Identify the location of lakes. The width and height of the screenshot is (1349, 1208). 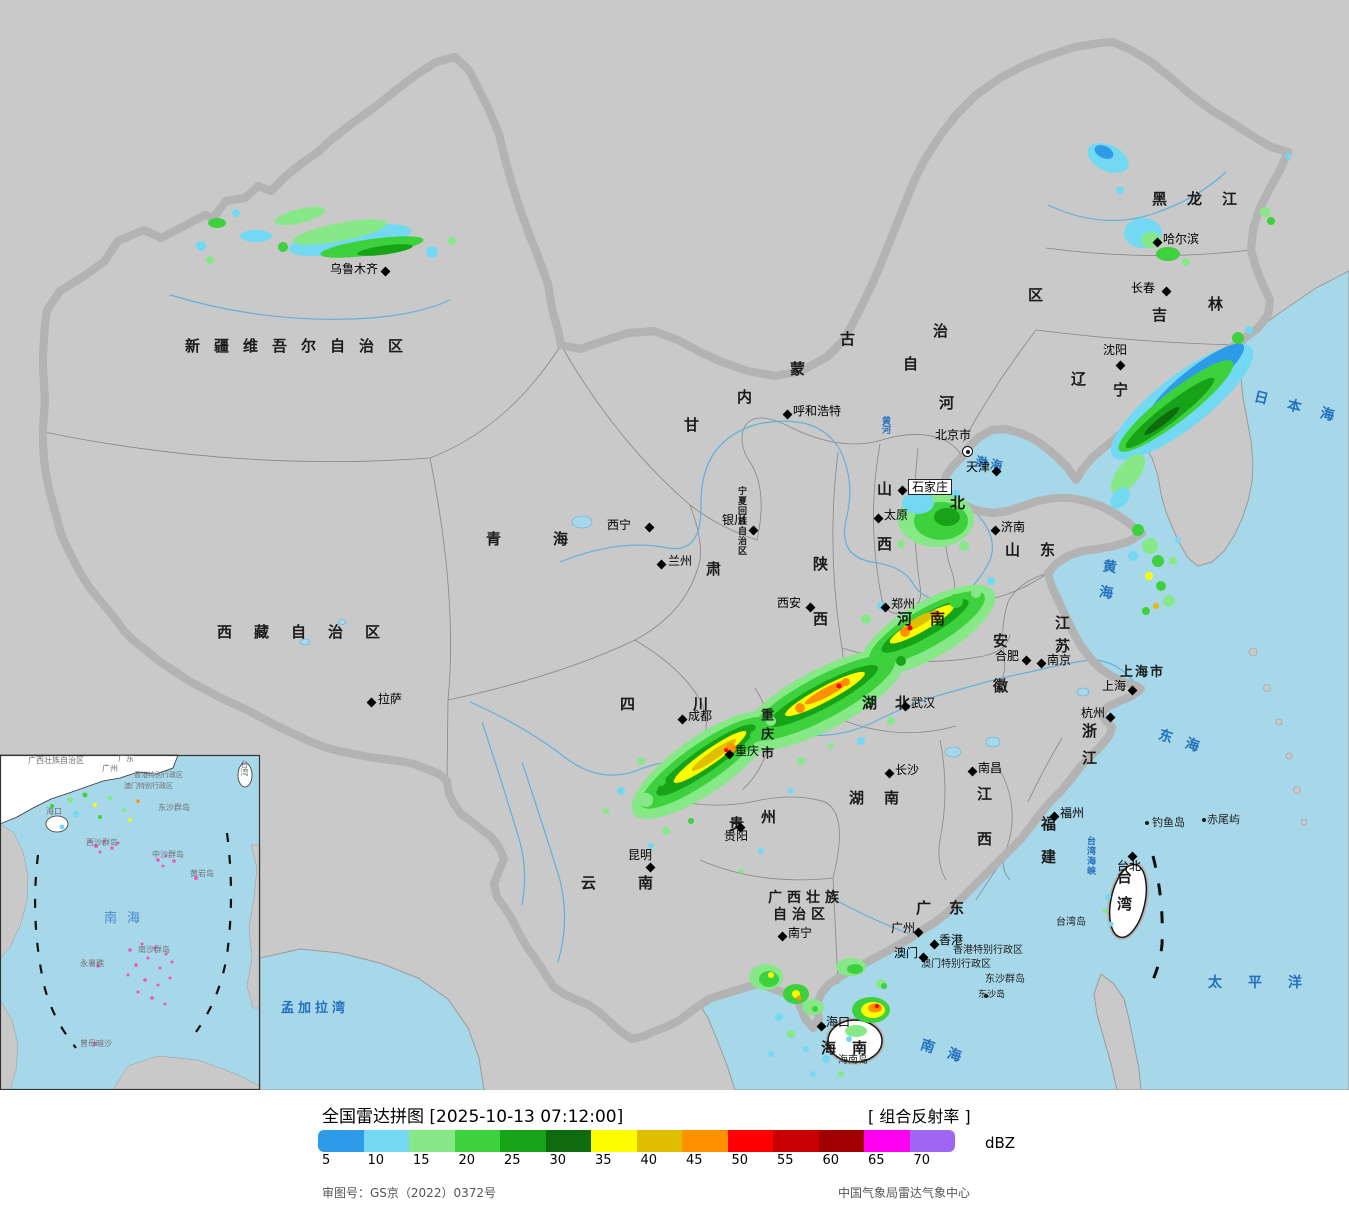
(694, 636).